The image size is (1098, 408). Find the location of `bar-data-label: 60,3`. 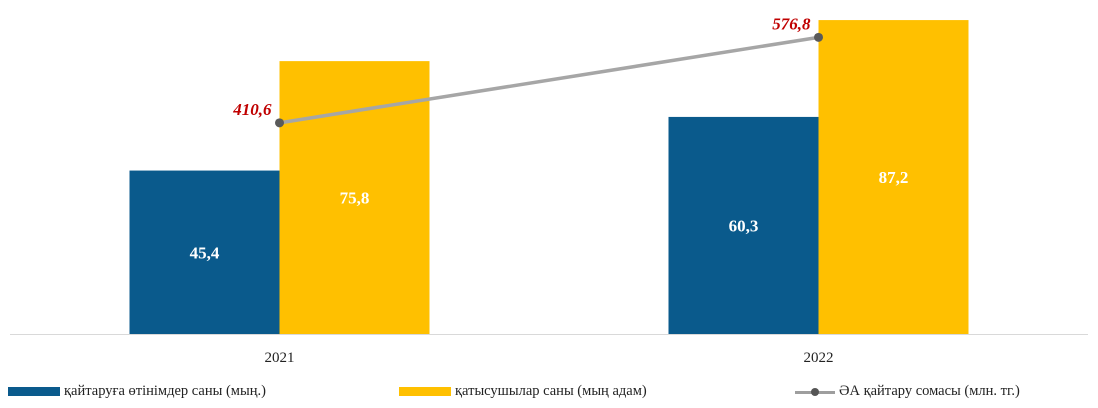

bar-data-label: 60,3 is located at coordinates (744, 225).